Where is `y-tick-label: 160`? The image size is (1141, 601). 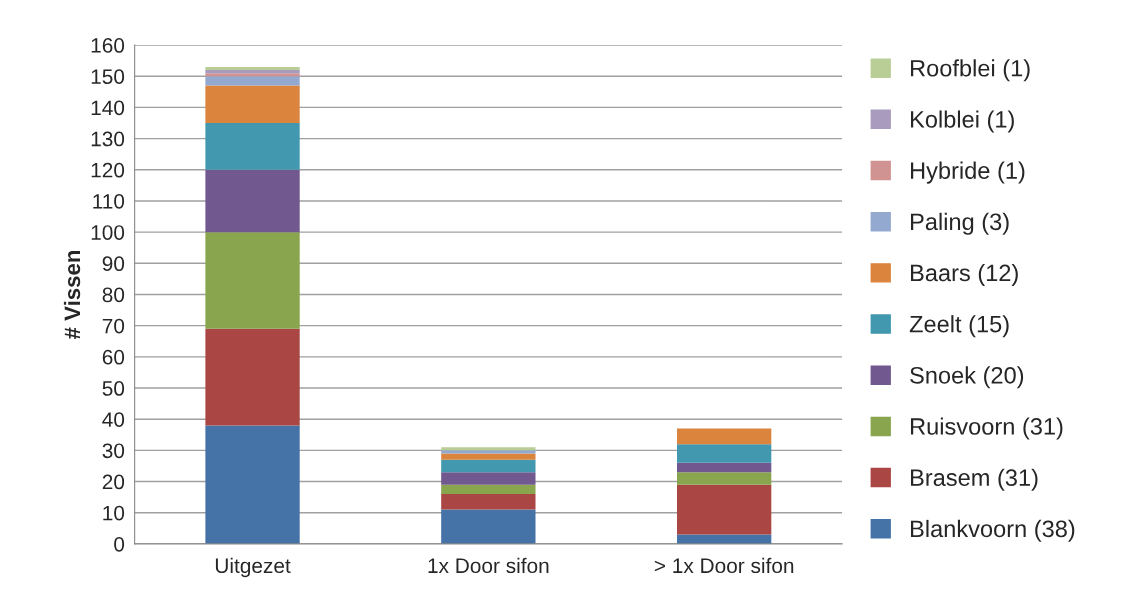
y-tick-label: 160 is located at coordinates (108, 45).